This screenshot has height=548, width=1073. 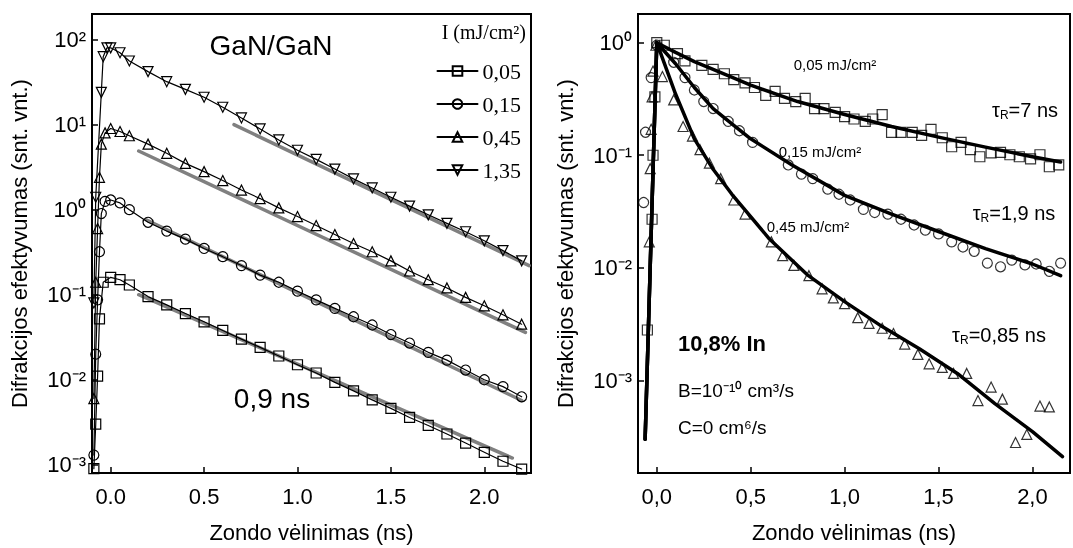 I want to click on x-tick-label: 1.5, so click(x=391, y=496).